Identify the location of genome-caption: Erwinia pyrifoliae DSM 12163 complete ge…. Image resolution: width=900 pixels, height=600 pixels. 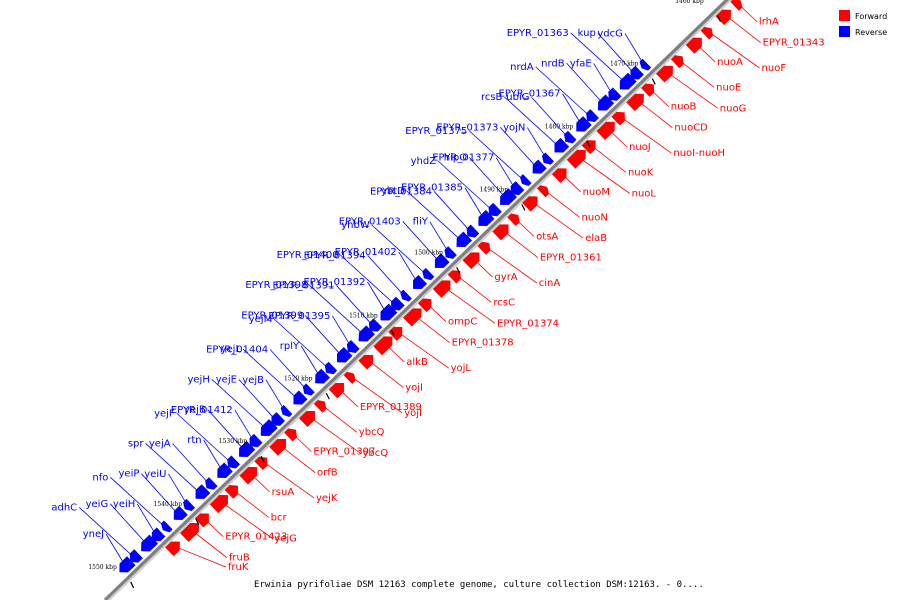
(479, 585).